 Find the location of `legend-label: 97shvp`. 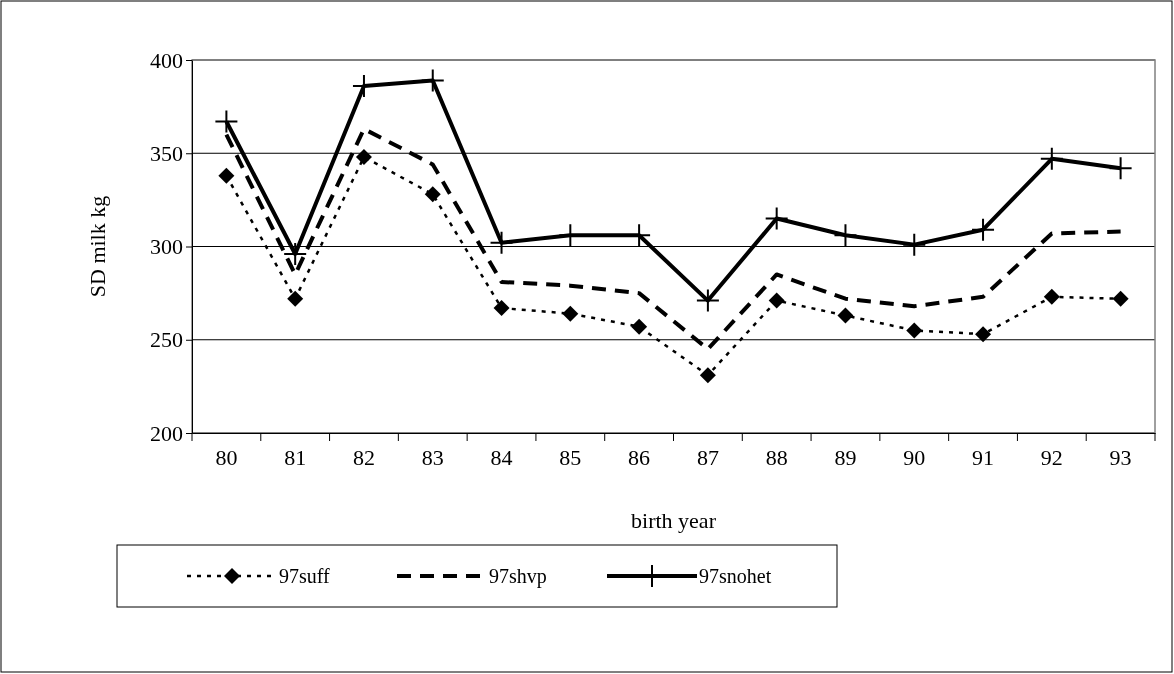

legend-label: 97shvp is located at coordinates (518, 576).